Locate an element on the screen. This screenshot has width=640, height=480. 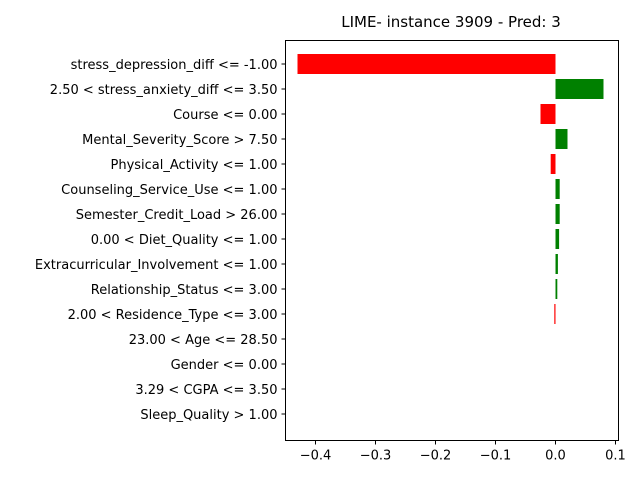
y-tick-label-6: Semester_Credit_Load > 26.00 is located at coordinates (177, 215).